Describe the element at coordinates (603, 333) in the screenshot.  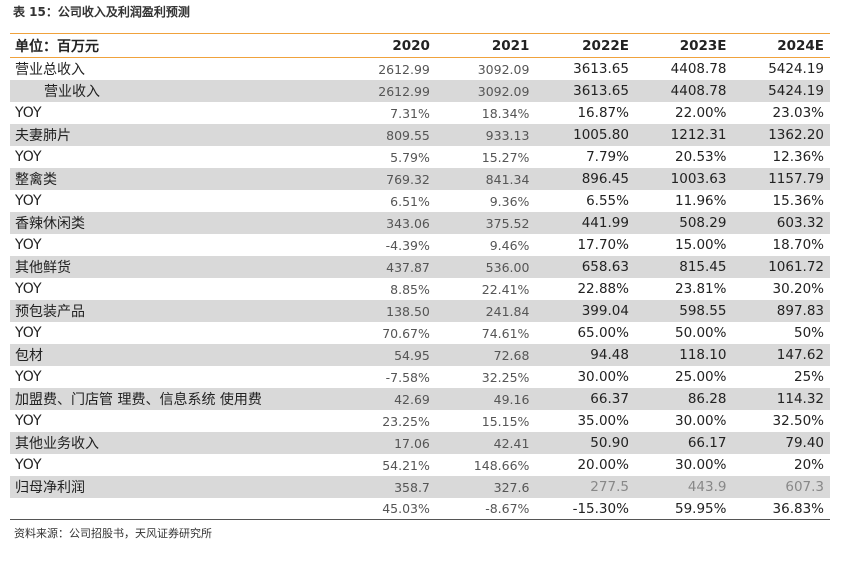
I see `table-cell: 65.00%` at that location.